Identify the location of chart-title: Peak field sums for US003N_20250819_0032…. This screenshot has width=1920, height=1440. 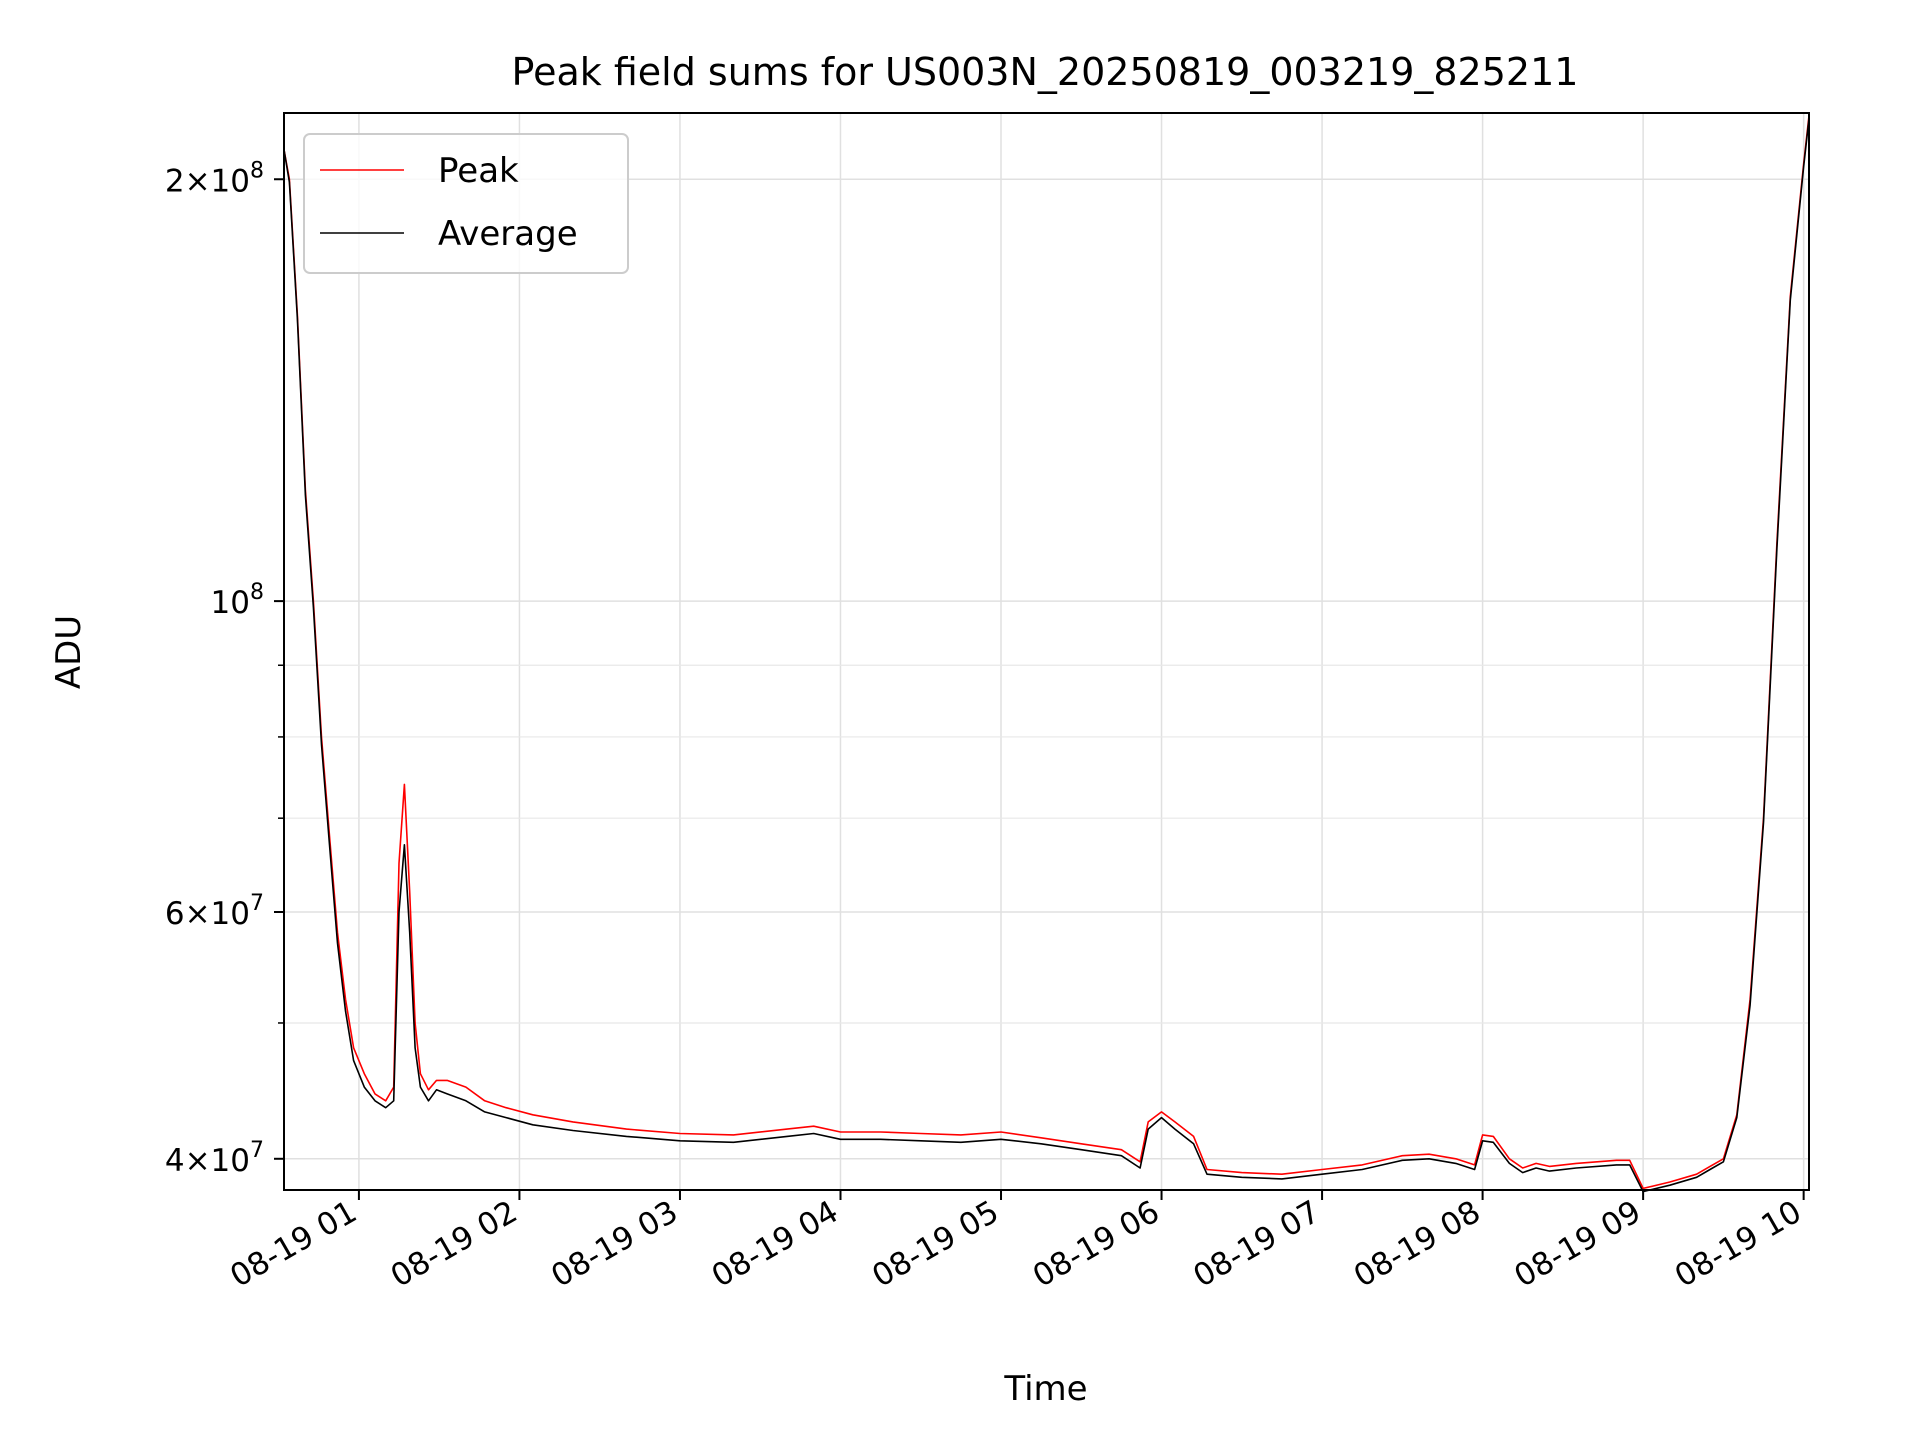
(1045, 72).